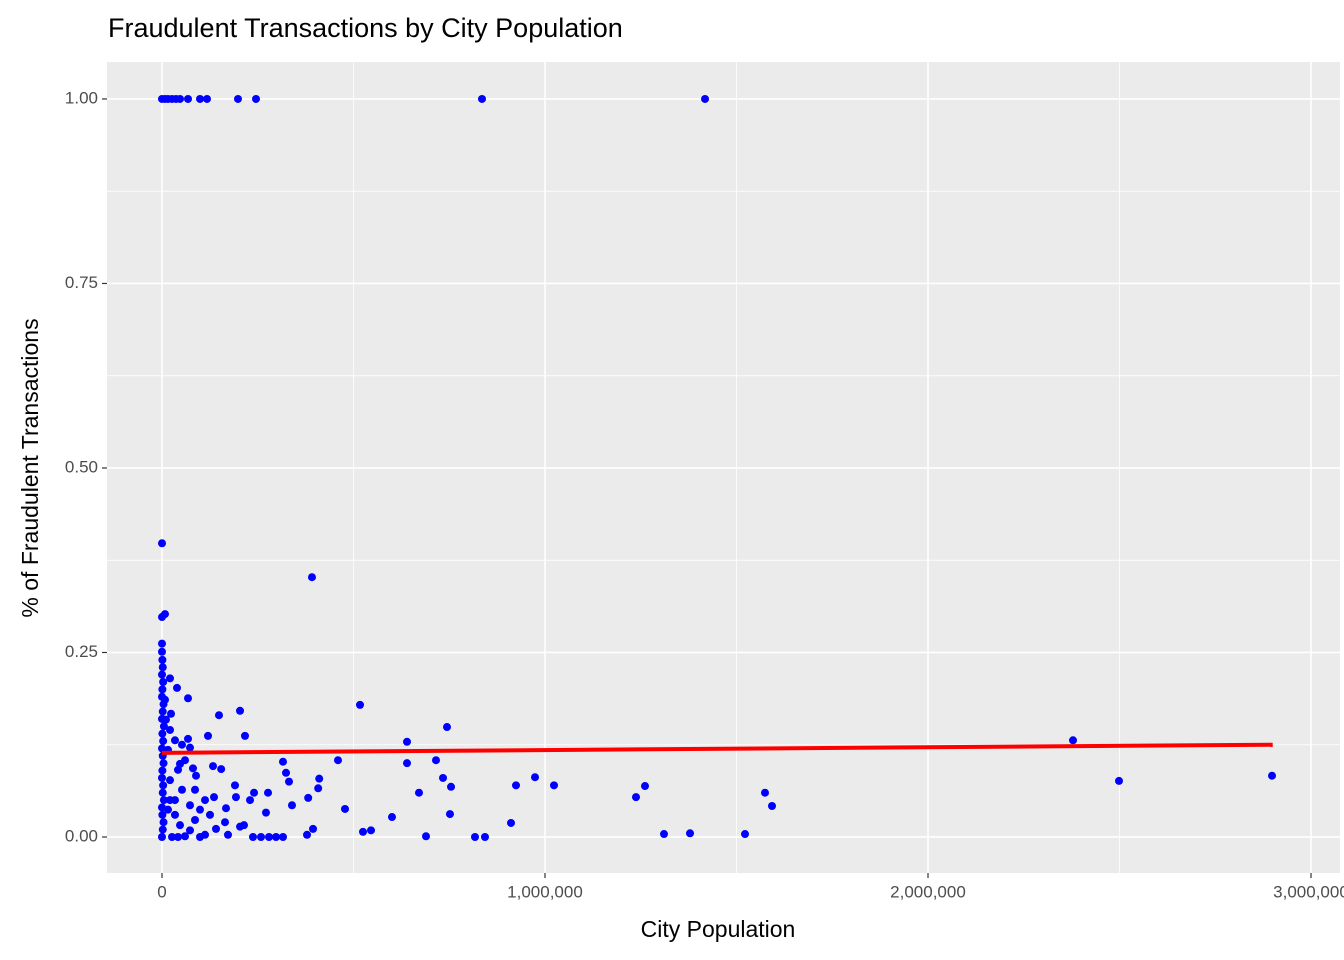  I want to click on x-tick-label: 1,000,000, so click(545, 891).